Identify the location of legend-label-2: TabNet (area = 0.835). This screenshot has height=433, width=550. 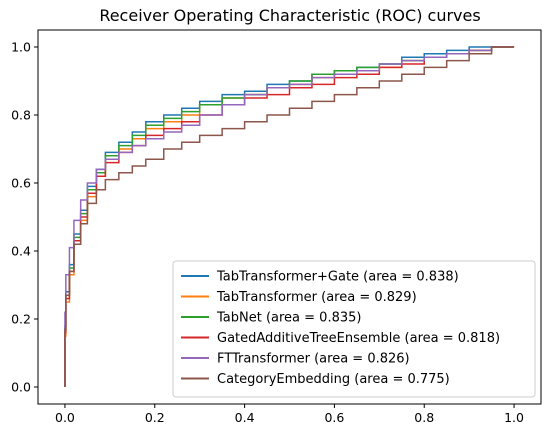
(288, 318).